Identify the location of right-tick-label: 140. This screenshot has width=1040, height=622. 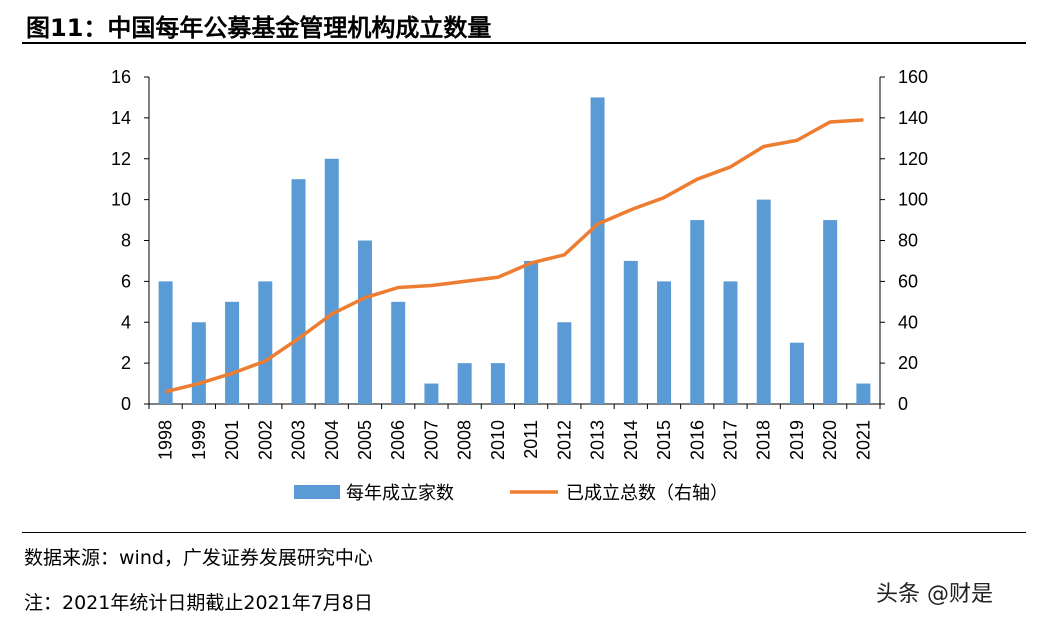
(913, 118).